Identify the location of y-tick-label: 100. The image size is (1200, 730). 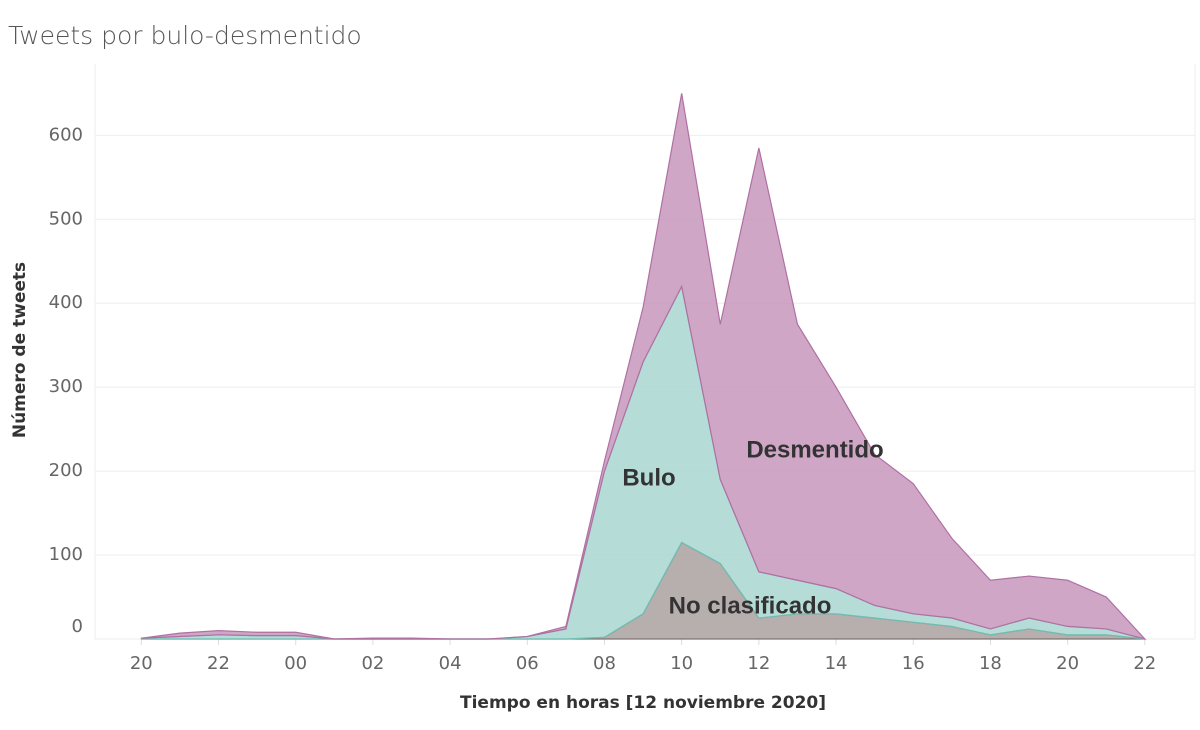
(66, 554).